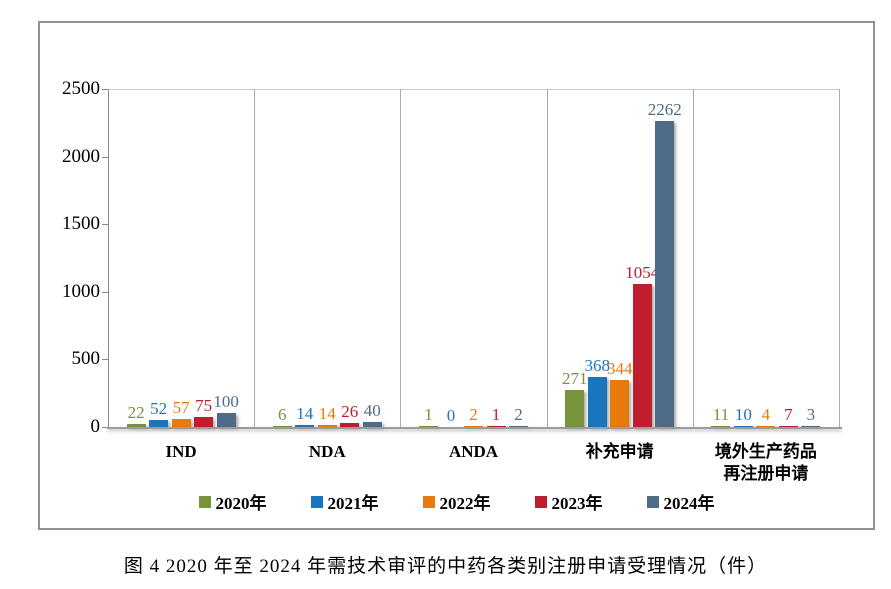 The height and width of the screenshot is (589, 891). I want to click on legend-swatch-2021, so click(316, 501).